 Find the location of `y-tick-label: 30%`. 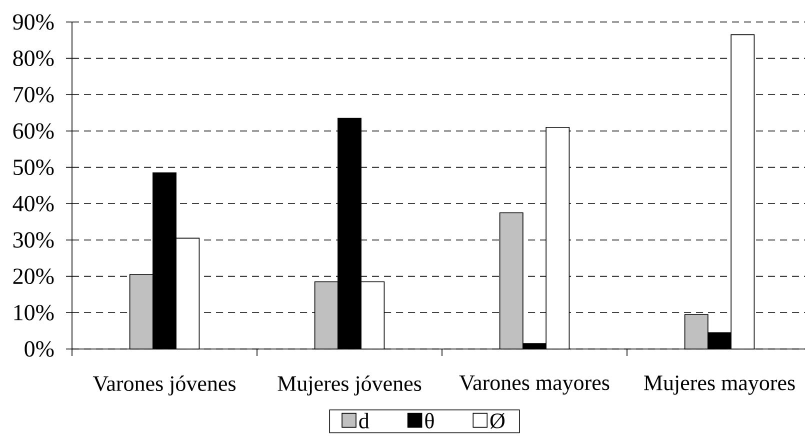

y-tick-label: 30% is located at coordinates (33, 240).